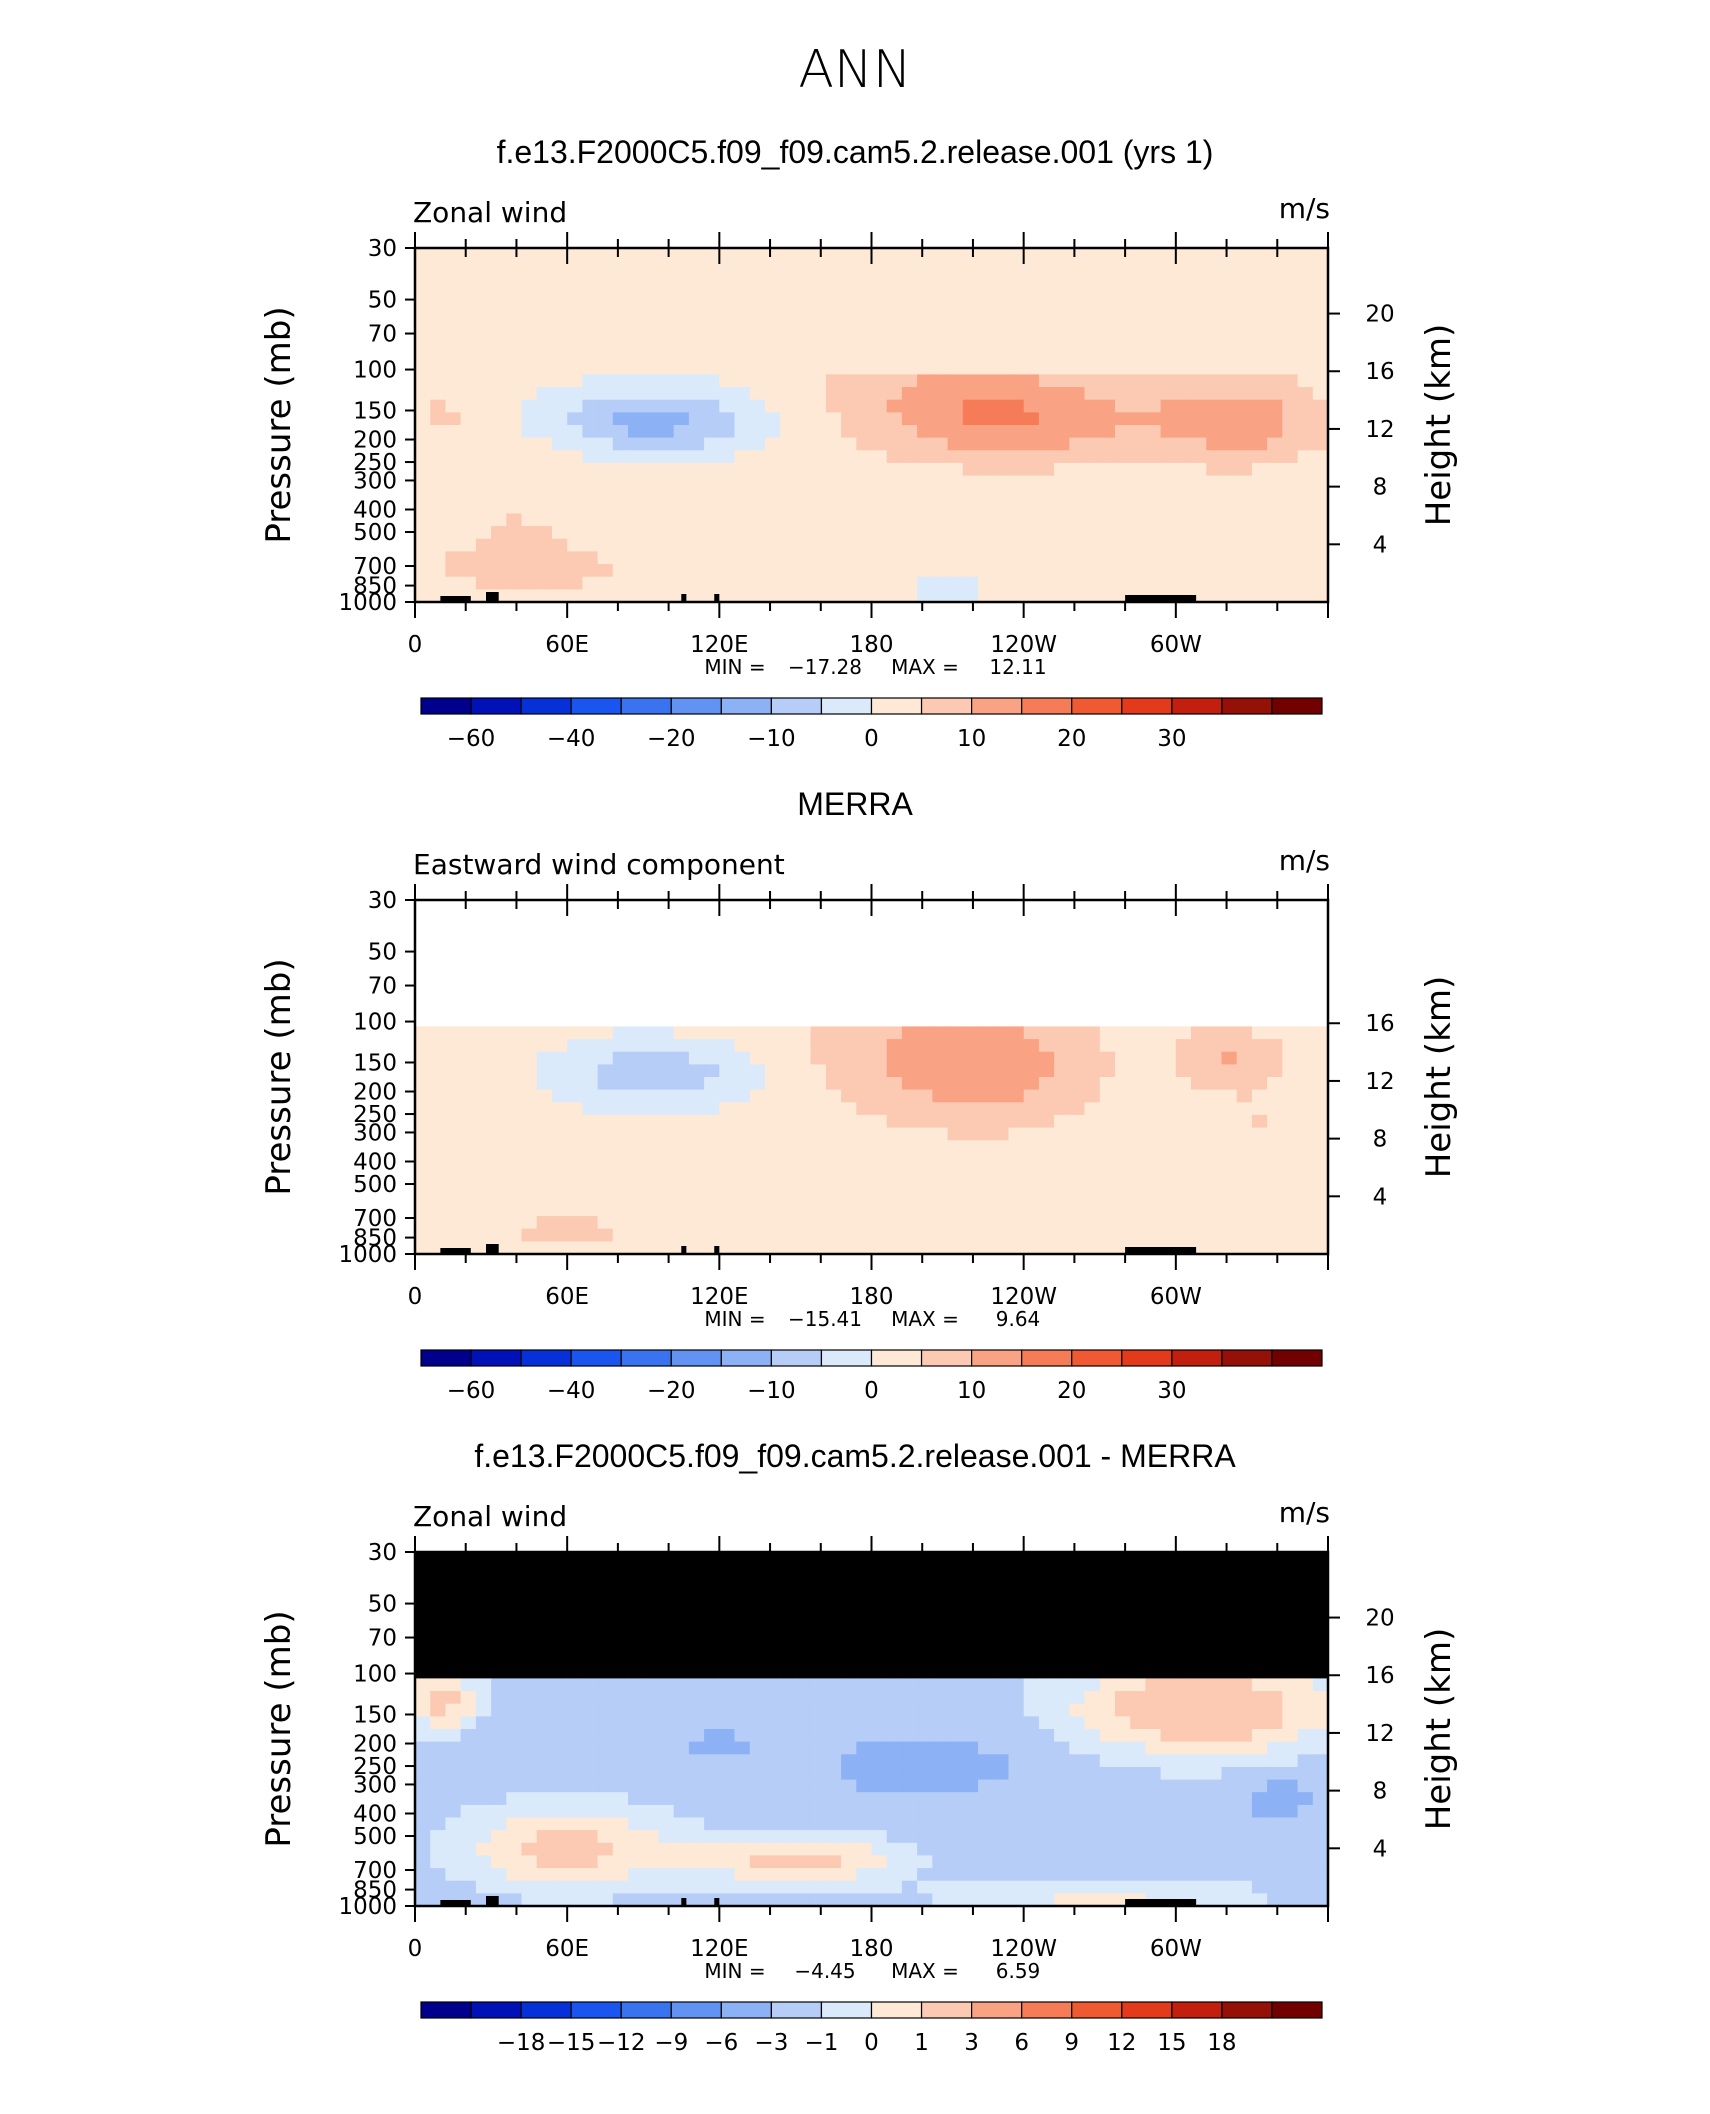  What do you see at coordinates (375, 371) in the screenshot?
I see `y-tick-label: 100` at bounding box center [375, 371].